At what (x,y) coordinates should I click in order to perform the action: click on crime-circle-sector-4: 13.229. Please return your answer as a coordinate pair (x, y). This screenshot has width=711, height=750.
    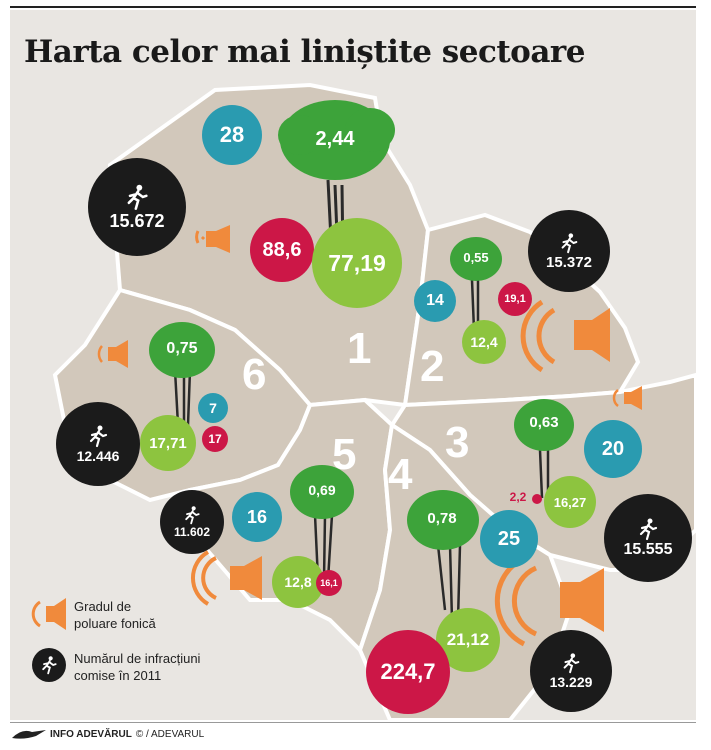
    Looking at the image, I should click on (571, 671).